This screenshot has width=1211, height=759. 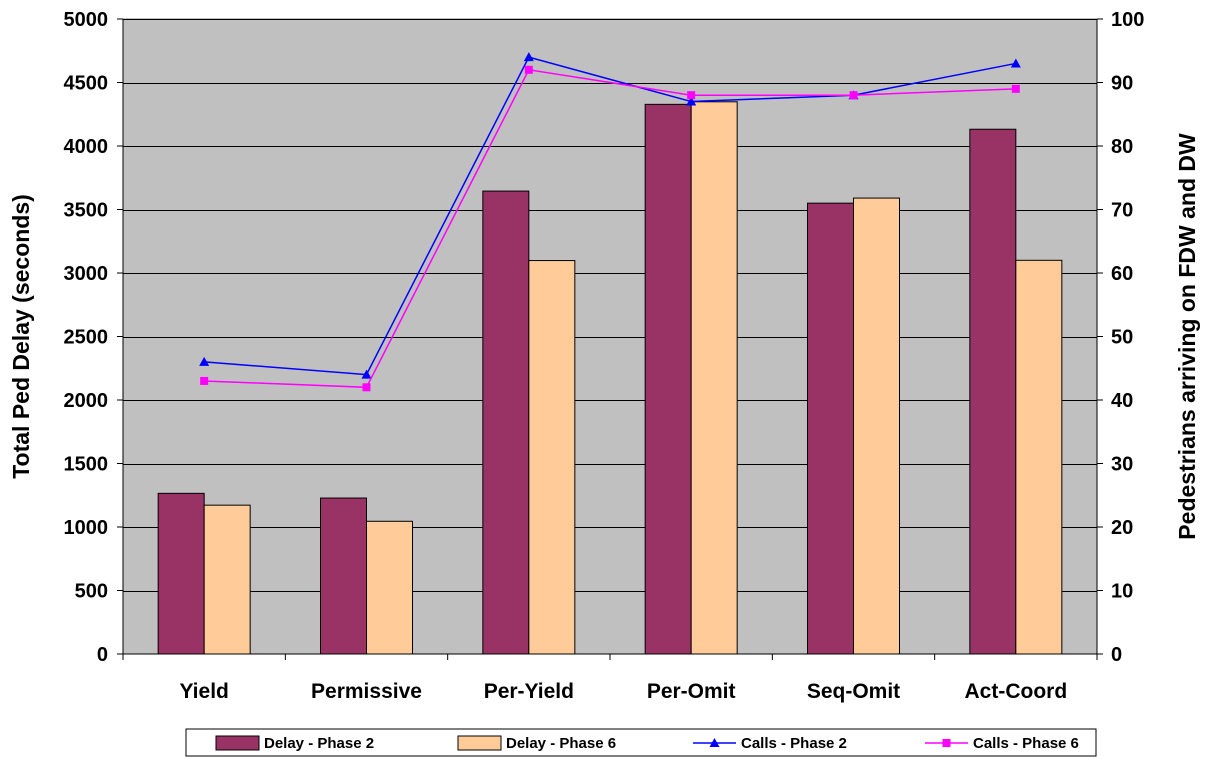 What do you see at coordinates (529, 691) in the screenshot?
I see `x-tick-label: Per-Yield` at bounding box center [529, 691].